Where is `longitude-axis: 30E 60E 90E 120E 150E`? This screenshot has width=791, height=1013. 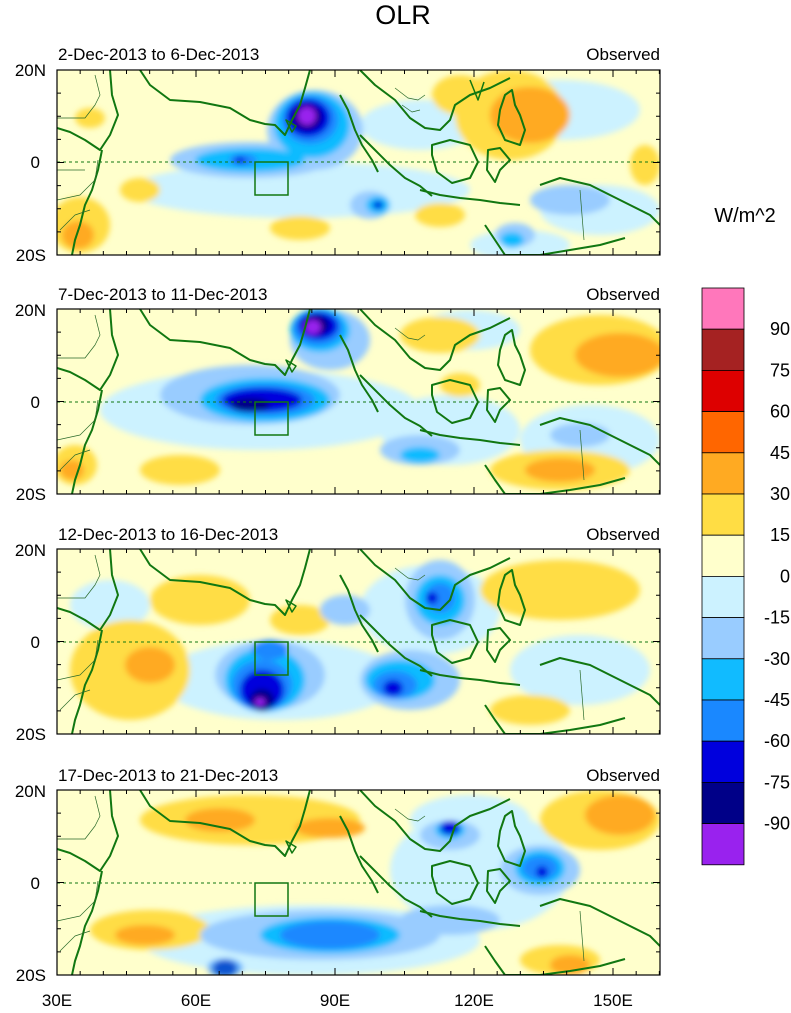
longitude-axis: 30E 60E 90E 120E 150E is located at coordinates (337, 1000).